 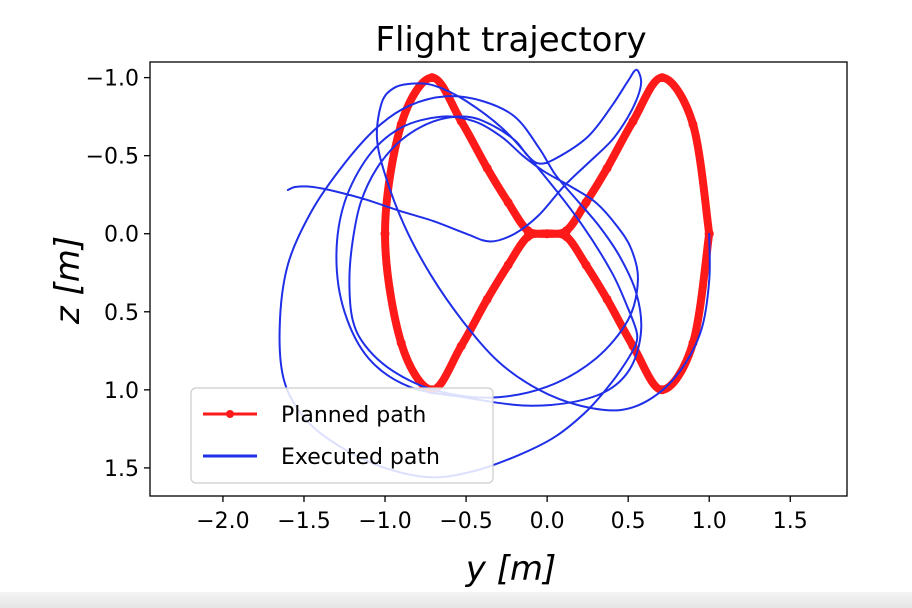 What do you see at coordinates (112, 79) in the screenshot?
I see `y-tick-label: −1.0` at bounding box center [112, 79].